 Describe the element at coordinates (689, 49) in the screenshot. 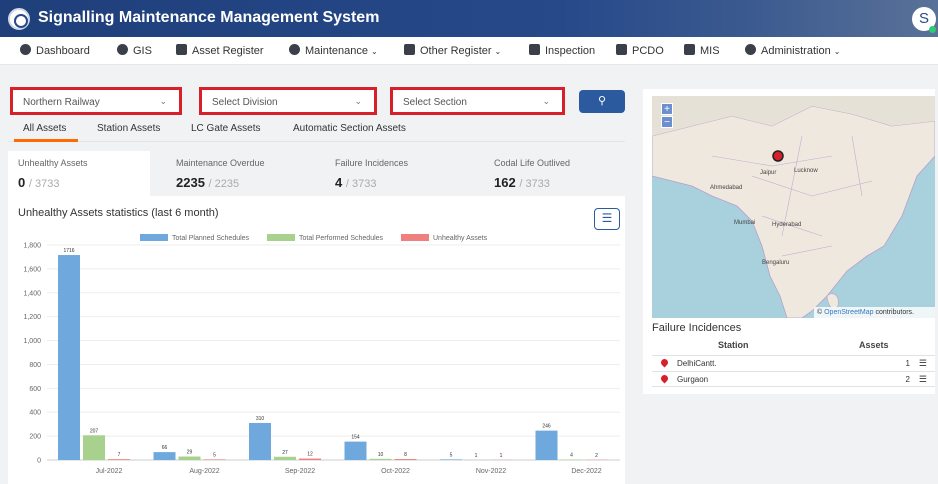

I see `save-icon` at that location.